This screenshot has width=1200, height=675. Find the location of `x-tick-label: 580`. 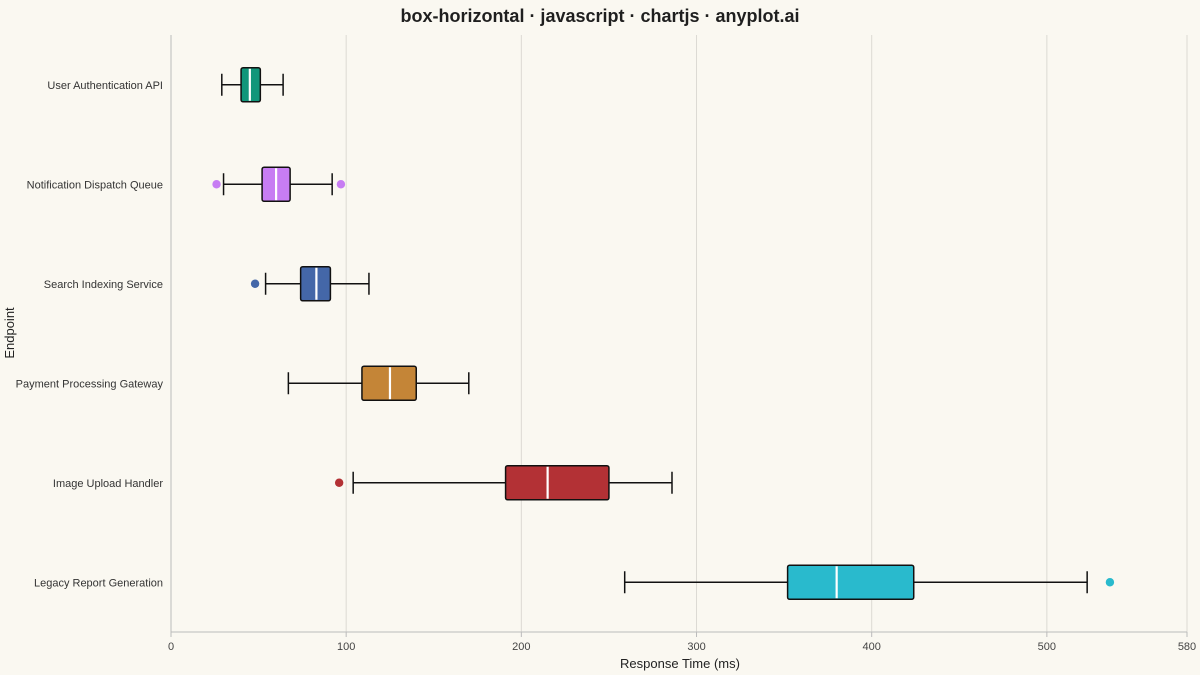

x-tick-label: 580 is located at coordinates (1187, 647).